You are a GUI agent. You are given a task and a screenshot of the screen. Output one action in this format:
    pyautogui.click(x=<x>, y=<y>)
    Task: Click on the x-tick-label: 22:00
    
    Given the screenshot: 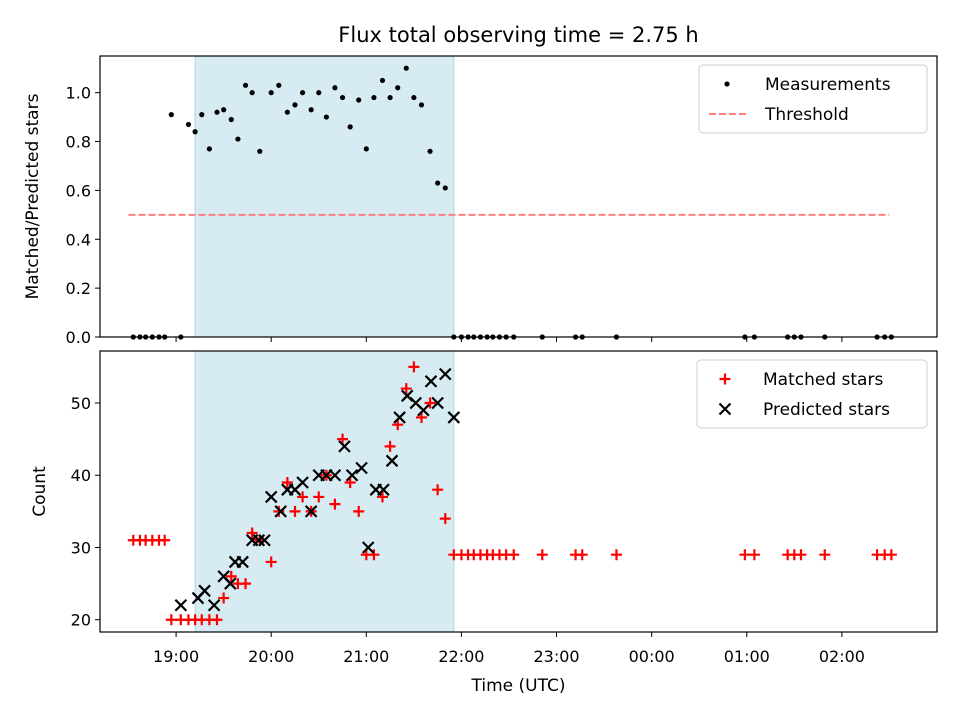 What is the action you would take?
    pyautogui.click(x=461, y=656)
    